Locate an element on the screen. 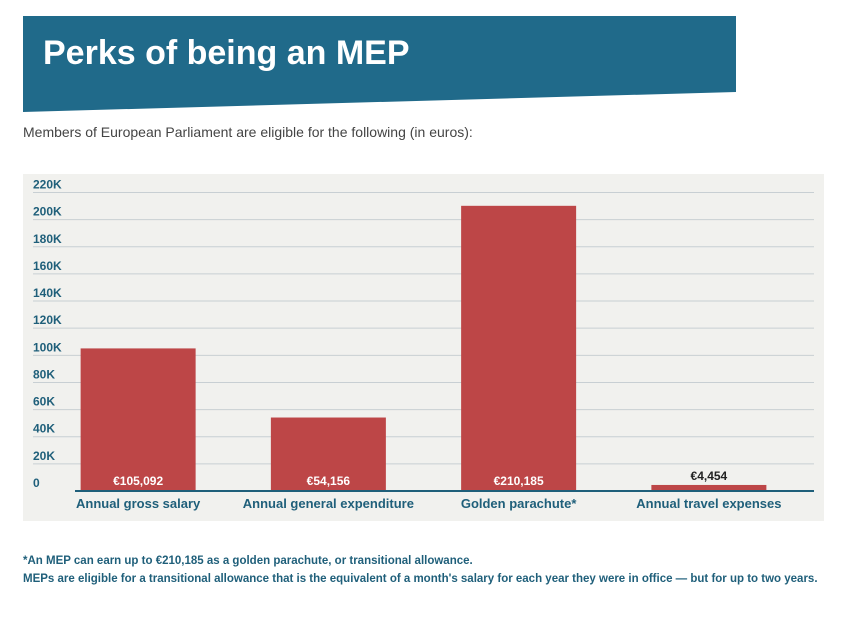 The height and width of the screenshot is (623, 845). page-title: Perks of being an MEP is located at coordinates (226, 53).